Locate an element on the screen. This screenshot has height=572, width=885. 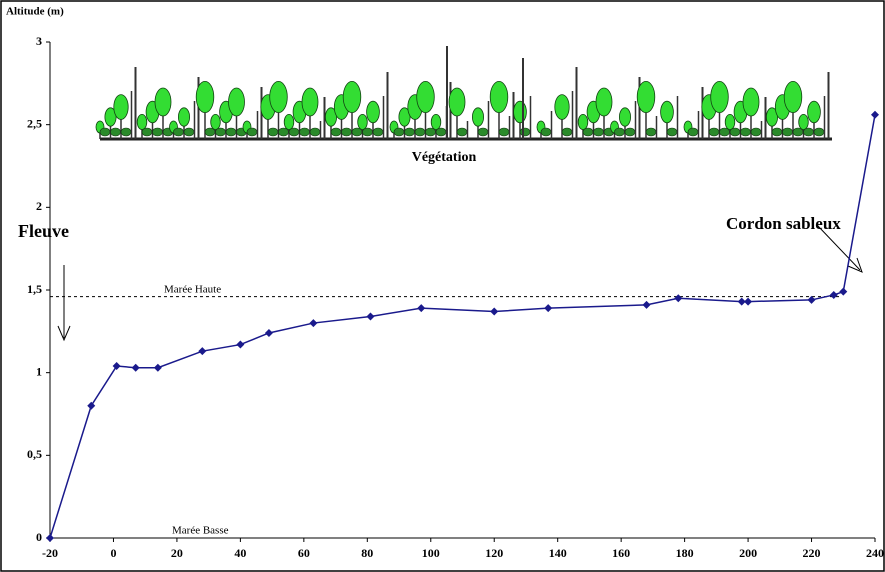
x-tick-label: 140 is located at coordinates (558, 553).